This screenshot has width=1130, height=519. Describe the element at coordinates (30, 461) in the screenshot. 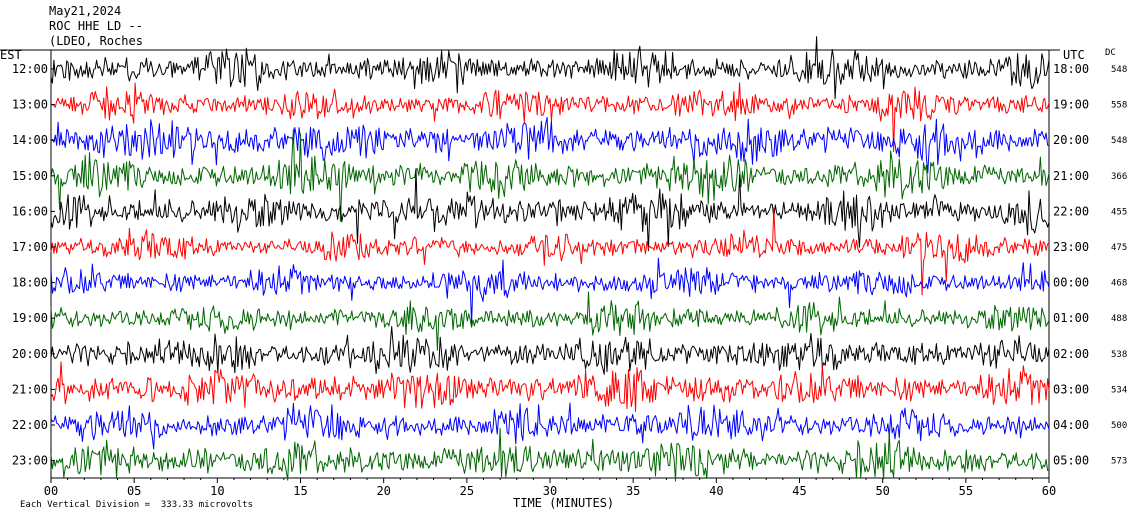

I see `left-hour-label: 23:00` at that location.